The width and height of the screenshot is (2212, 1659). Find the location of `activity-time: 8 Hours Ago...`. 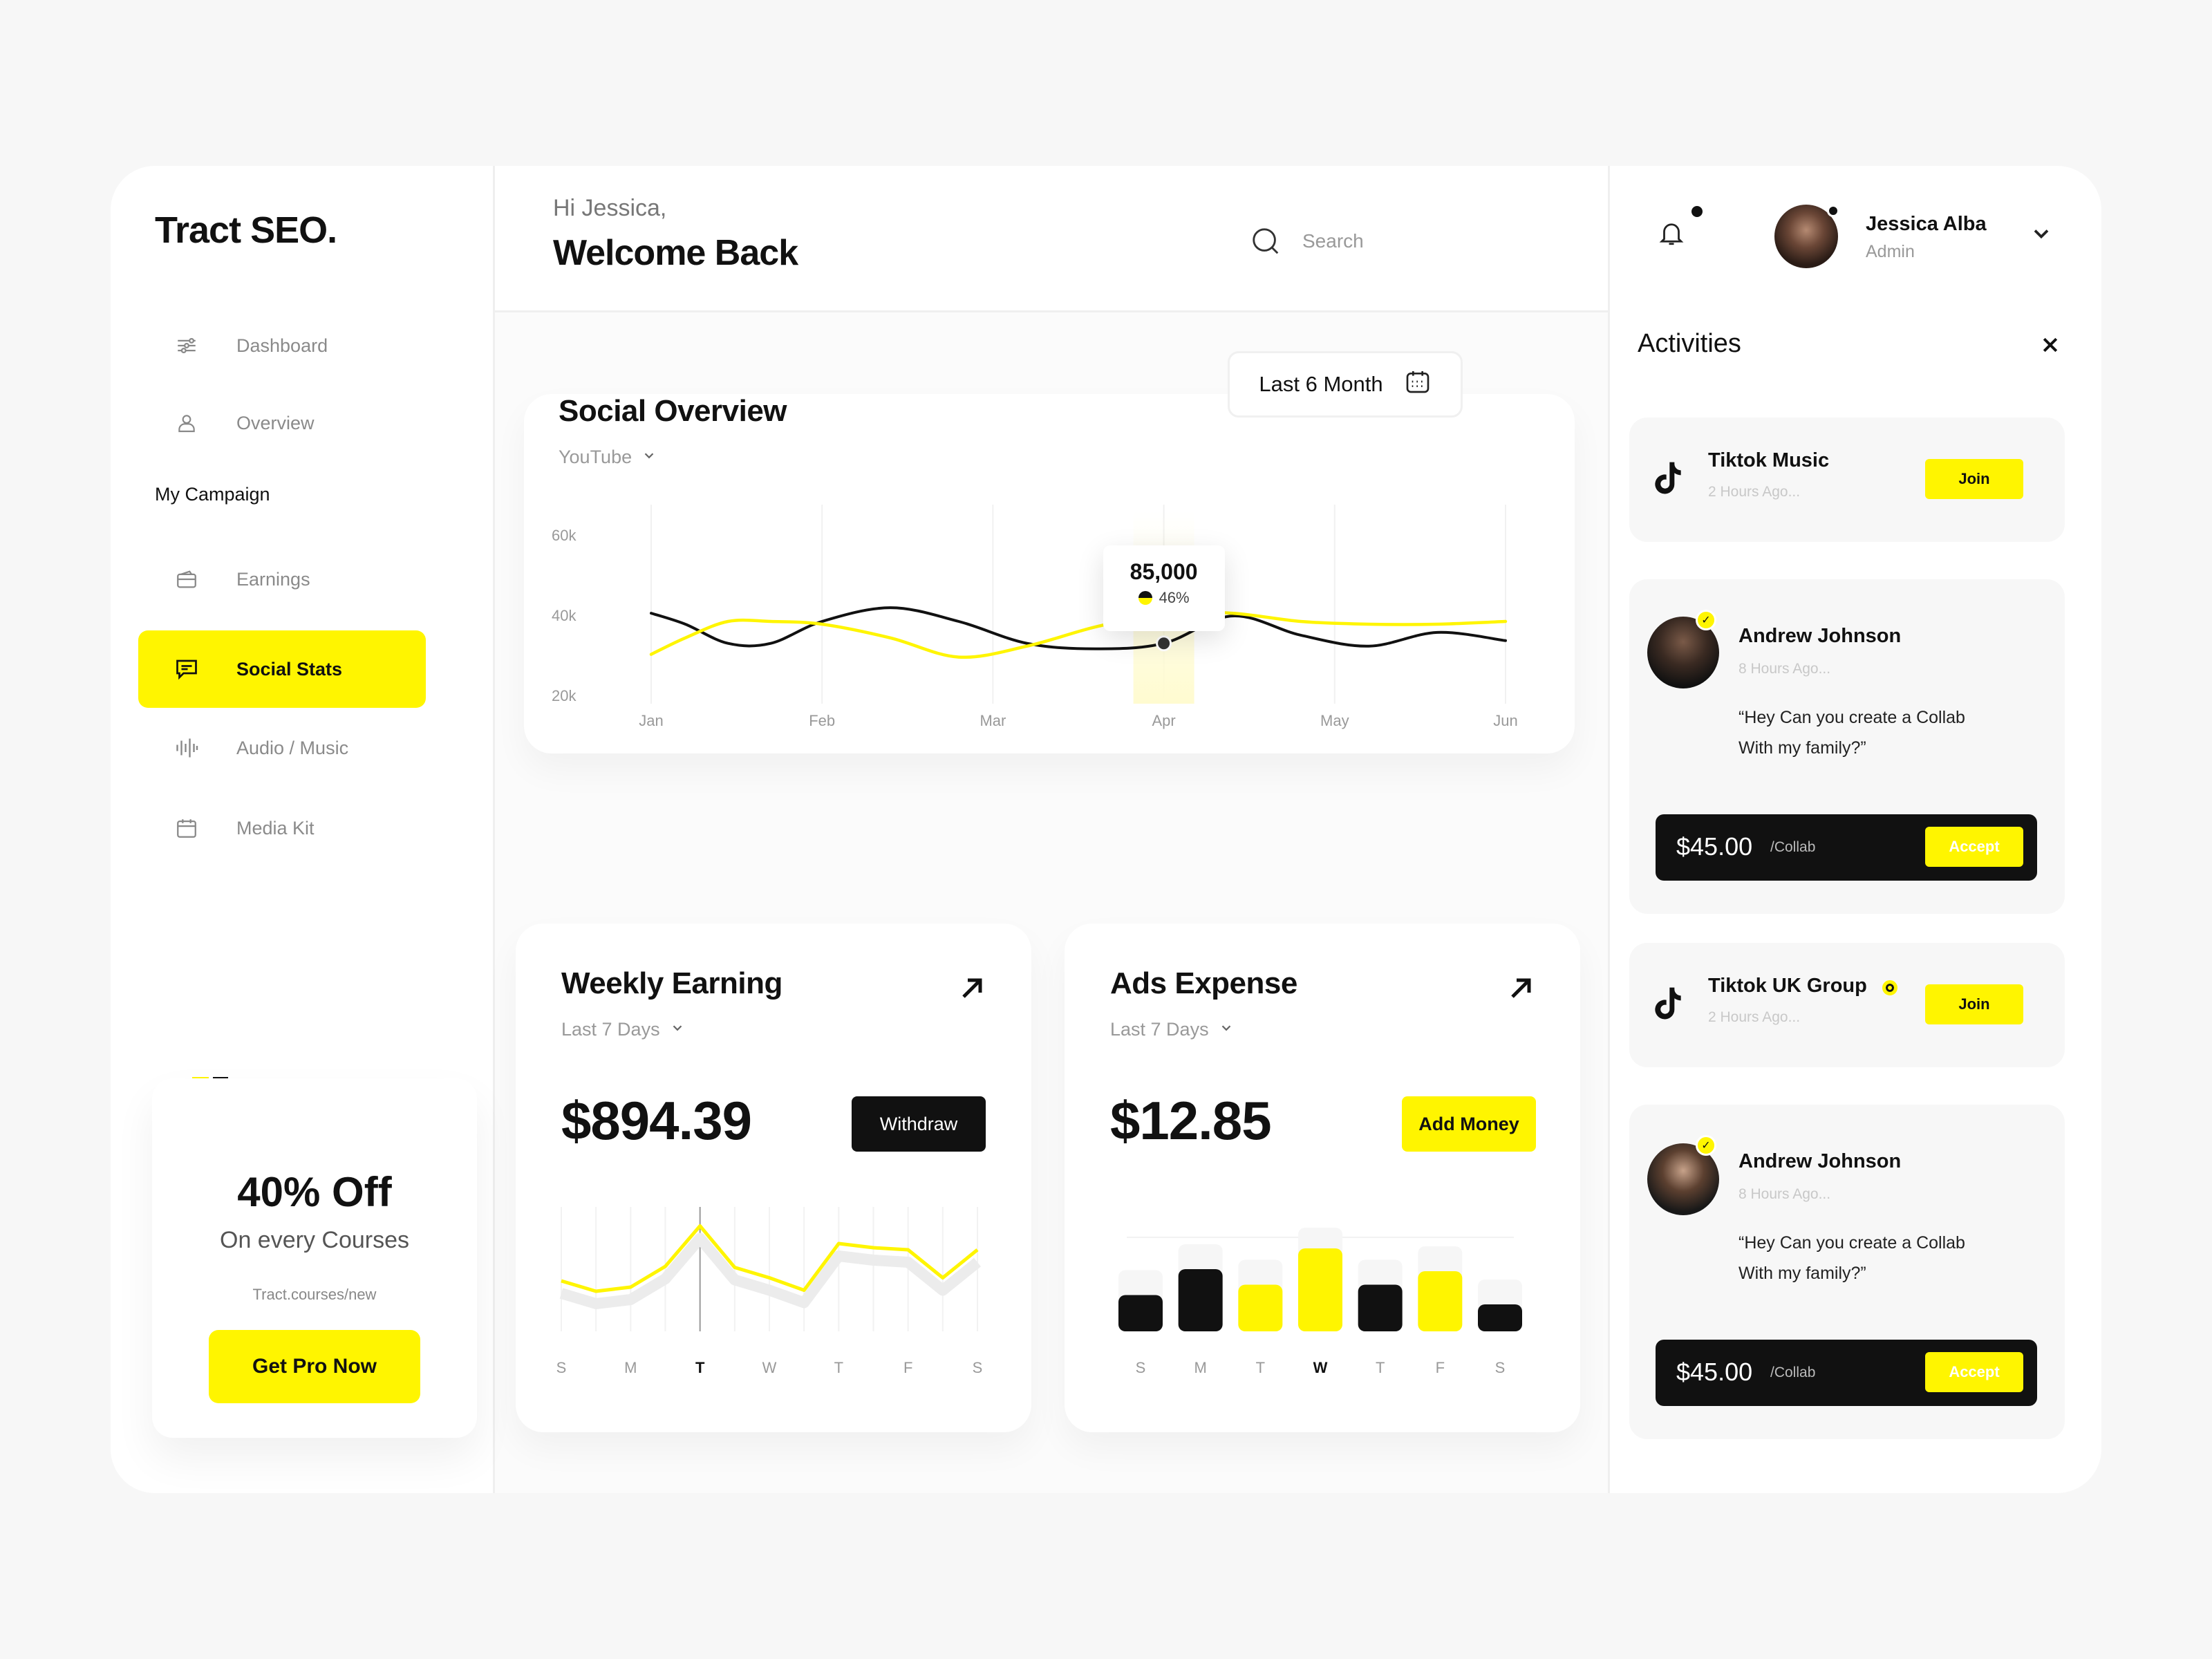

activity-time: 8 Hours Ago... is located at coordinates (1784, 1194).